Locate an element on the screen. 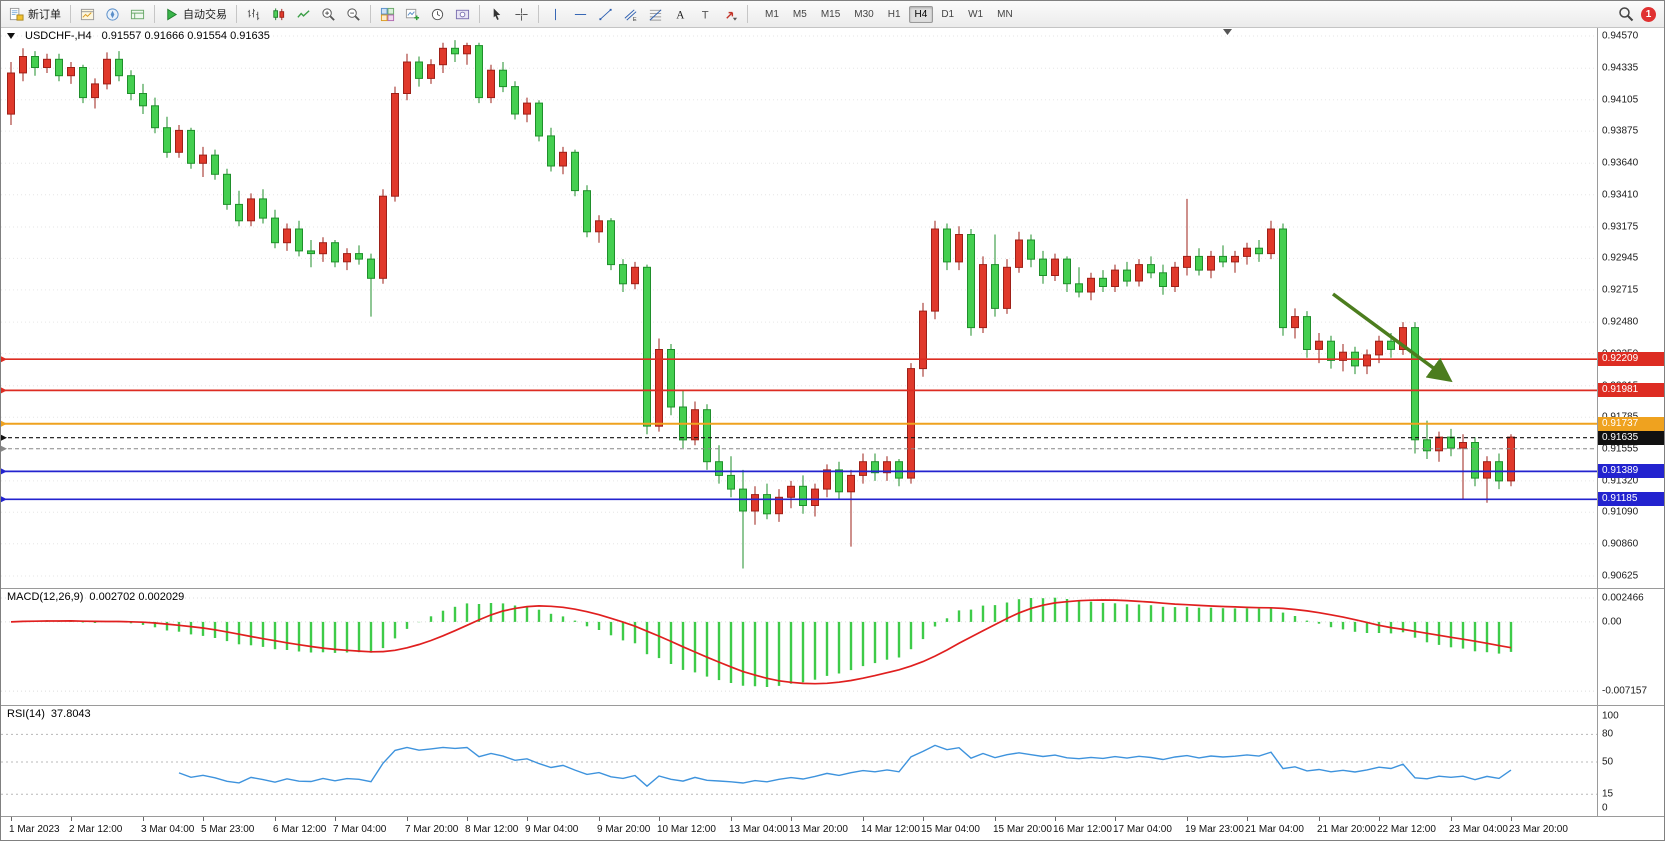 The width and height of the screenshot is (1665, 841). terminal-button is located at coordinates (137, 14).